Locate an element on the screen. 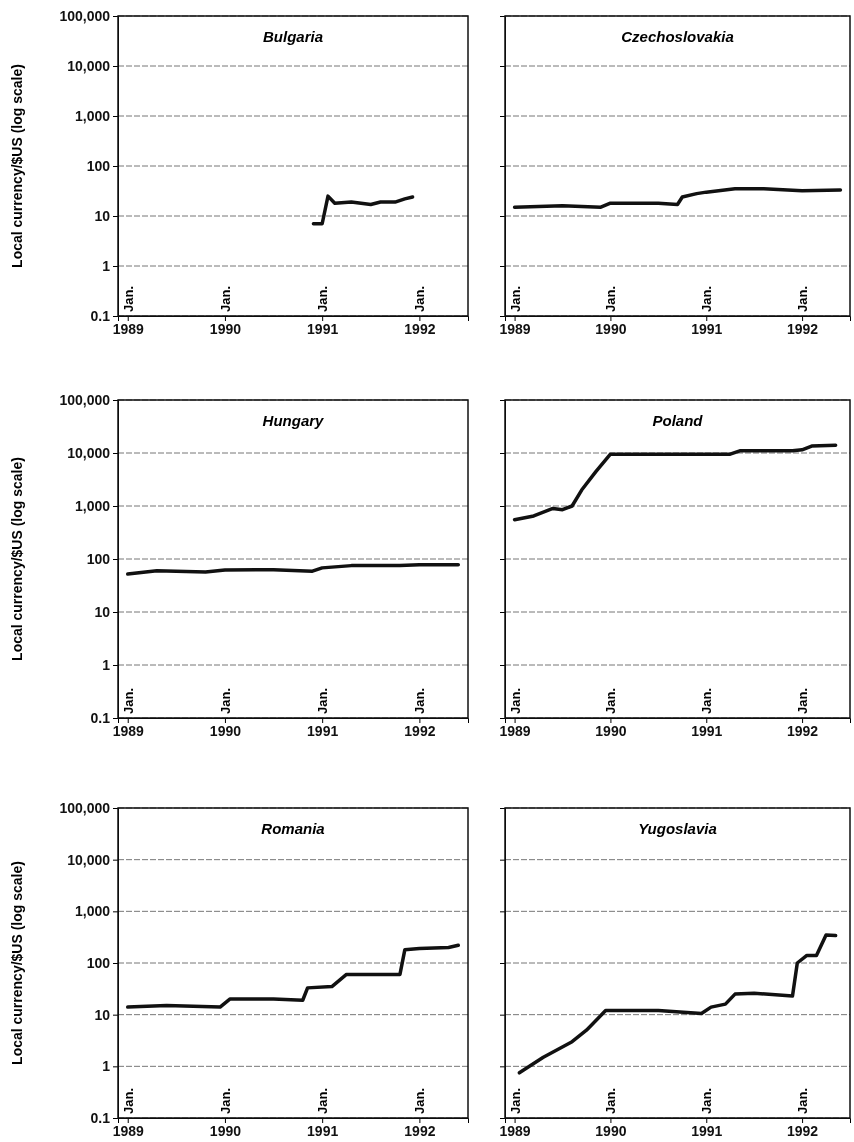 Image resolution: width=854 pixels, height=1142 pixels. text: Poland is located at coordinates (678, 420).